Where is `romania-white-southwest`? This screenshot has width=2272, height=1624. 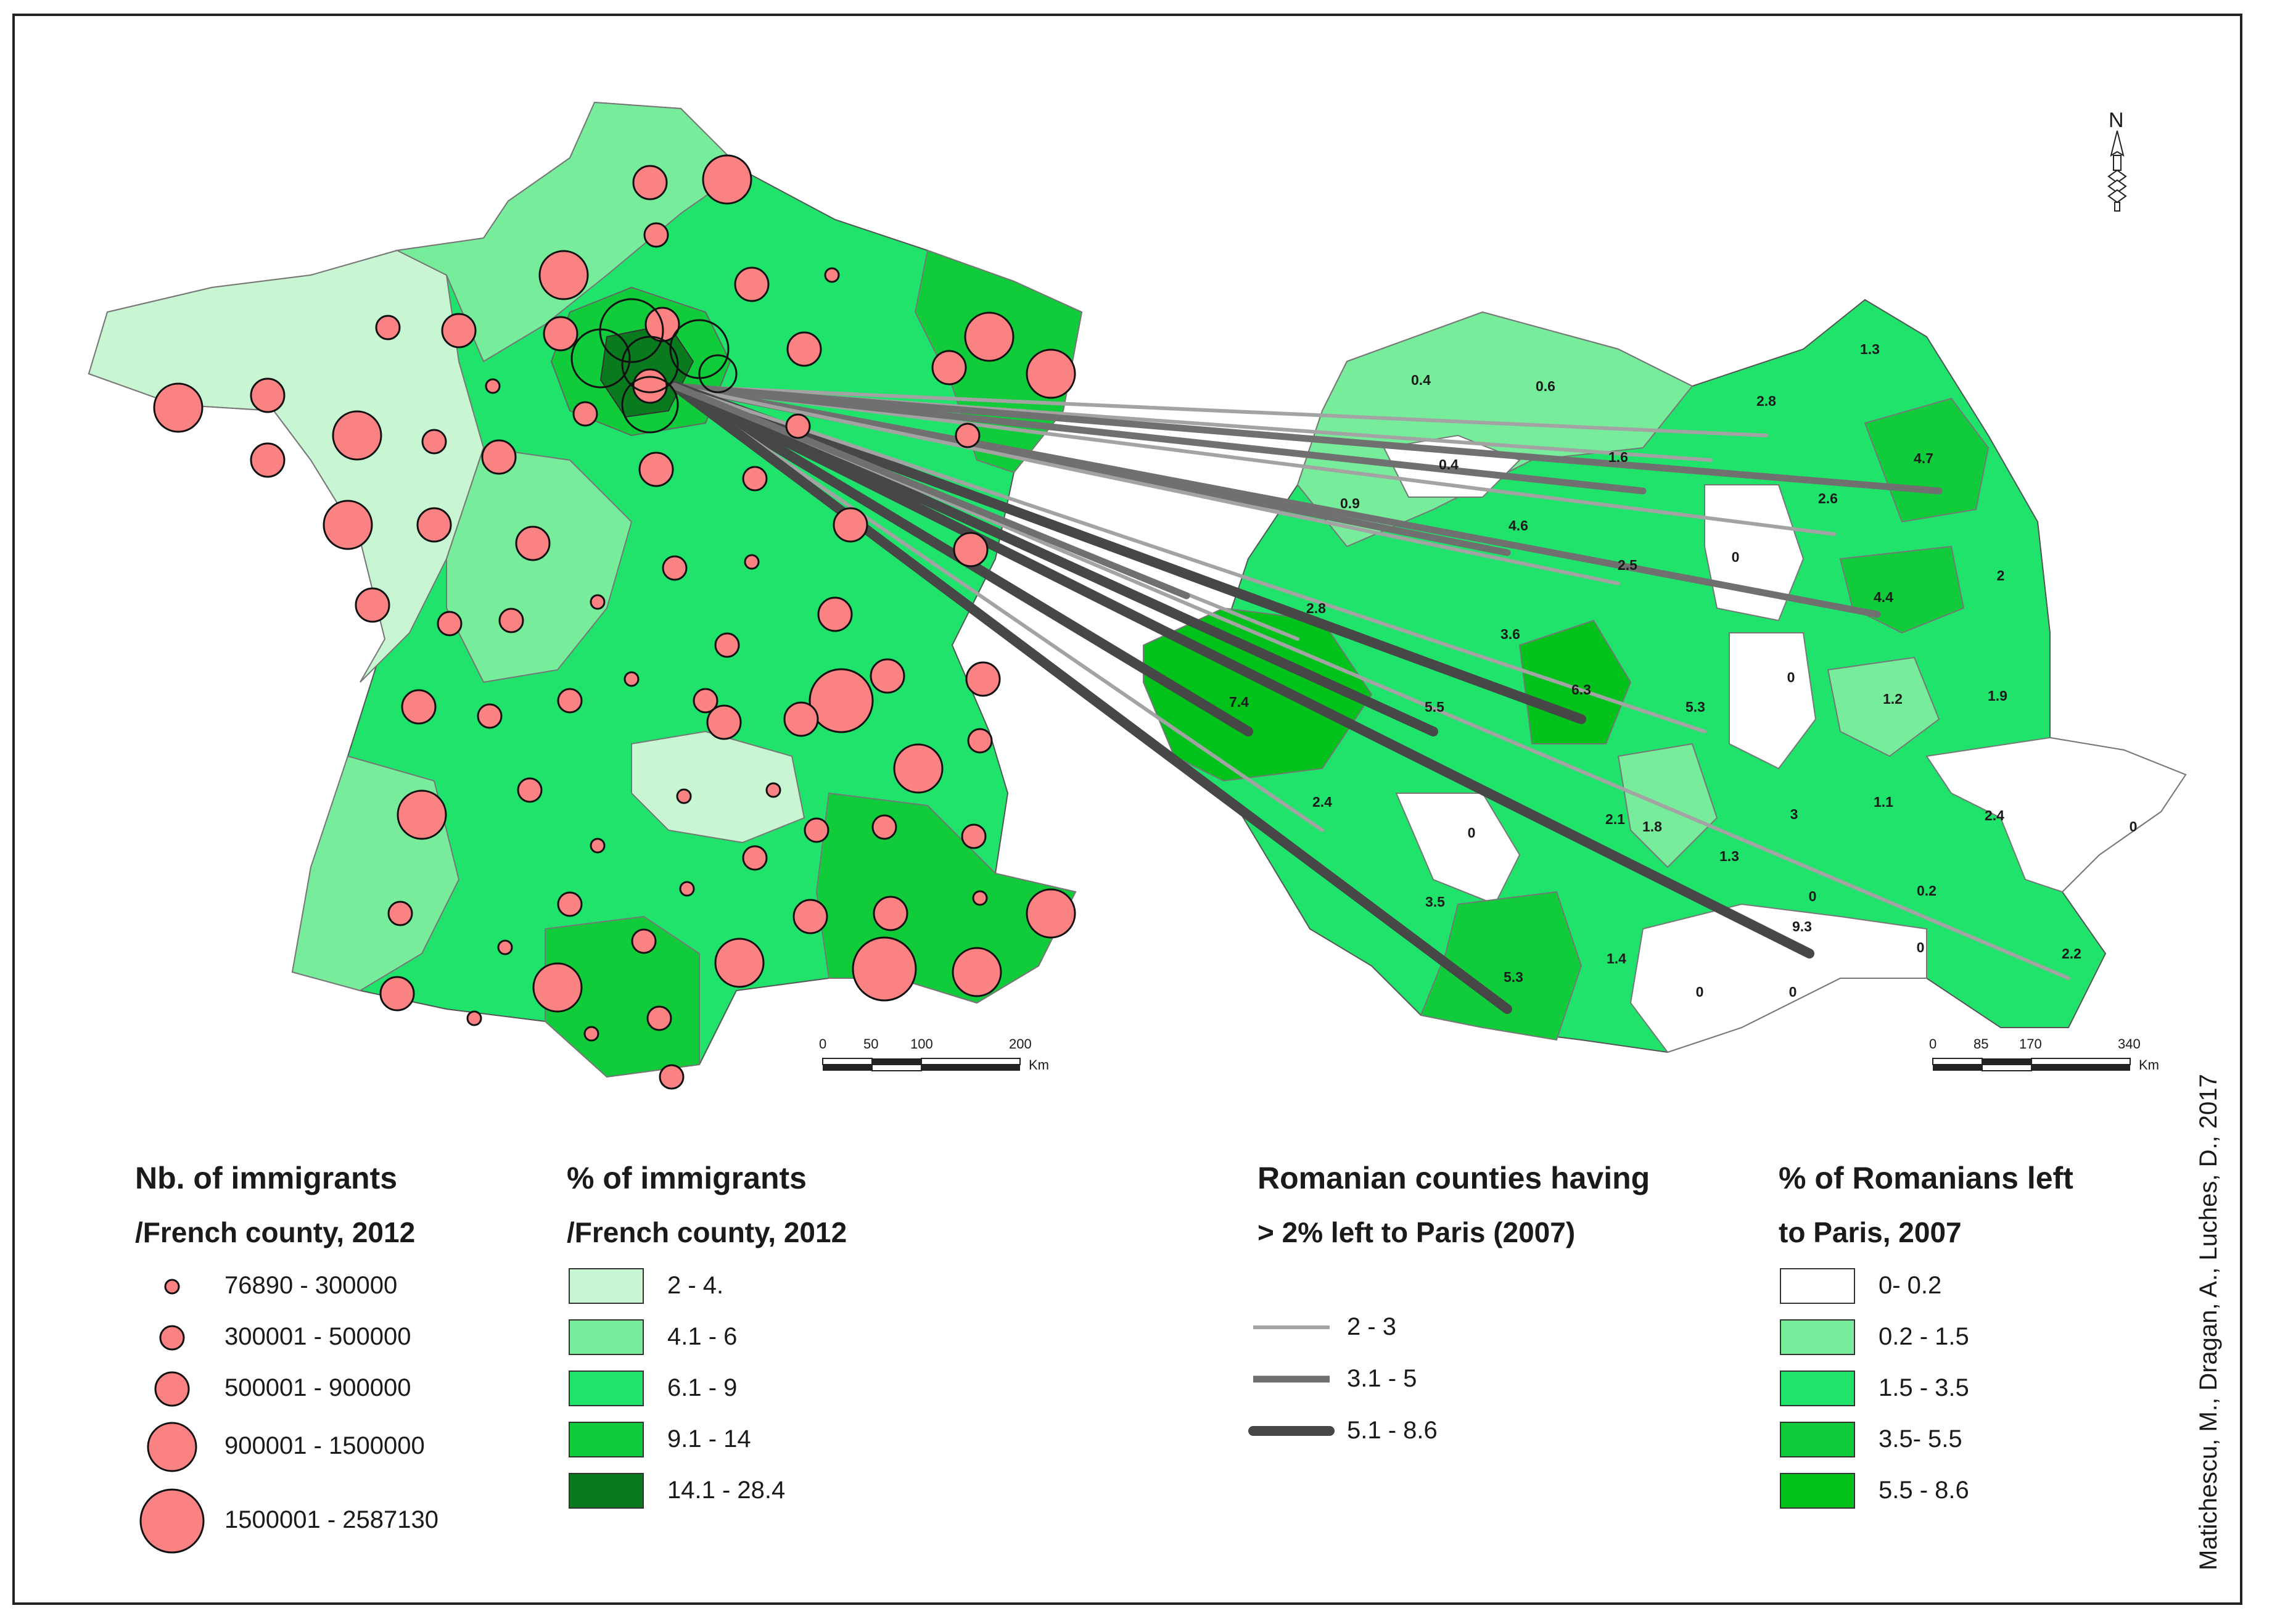
romania-white-southwest is located at coordinates (1458, 849).